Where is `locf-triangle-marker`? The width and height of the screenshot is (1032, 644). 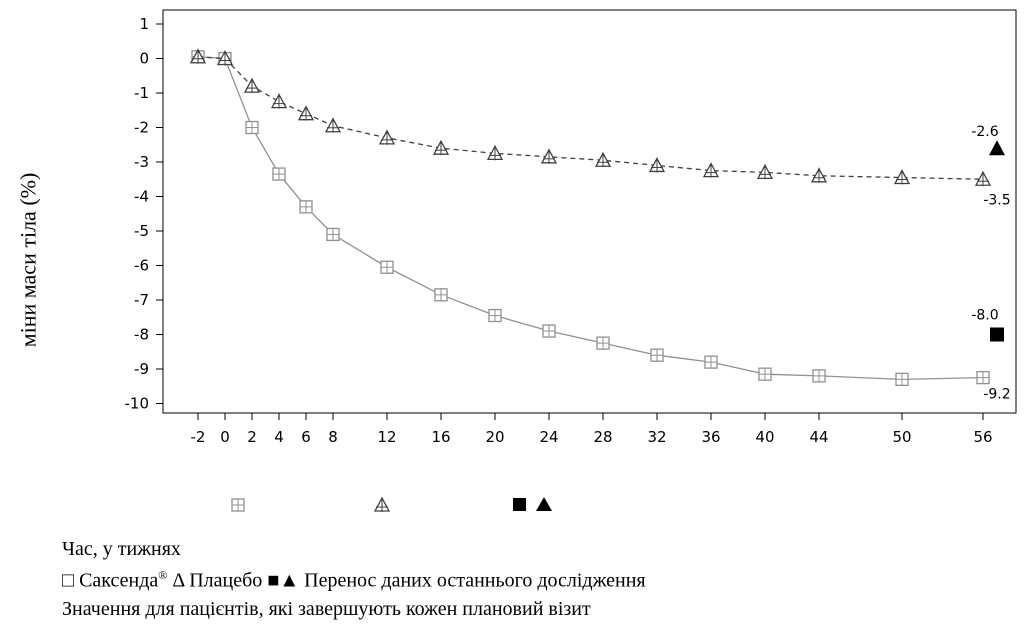 locf-triangle-marker is located at coordinates (997, 148).